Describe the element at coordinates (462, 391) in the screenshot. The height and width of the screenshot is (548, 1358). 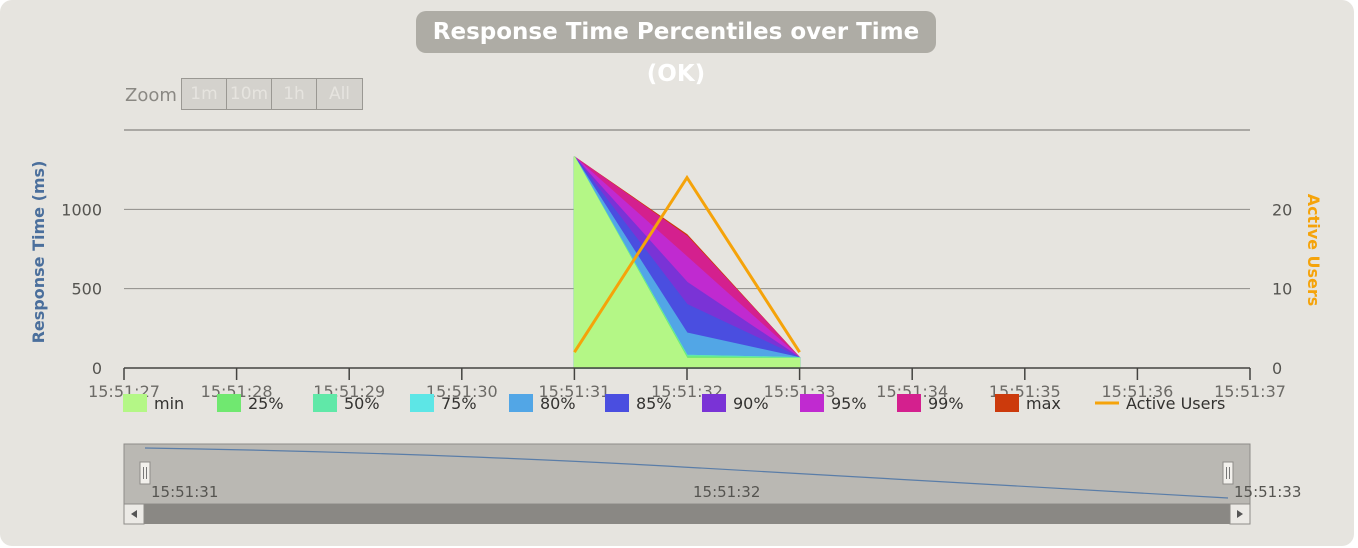
I see `x-tick-label: 15:51:30` at that location.